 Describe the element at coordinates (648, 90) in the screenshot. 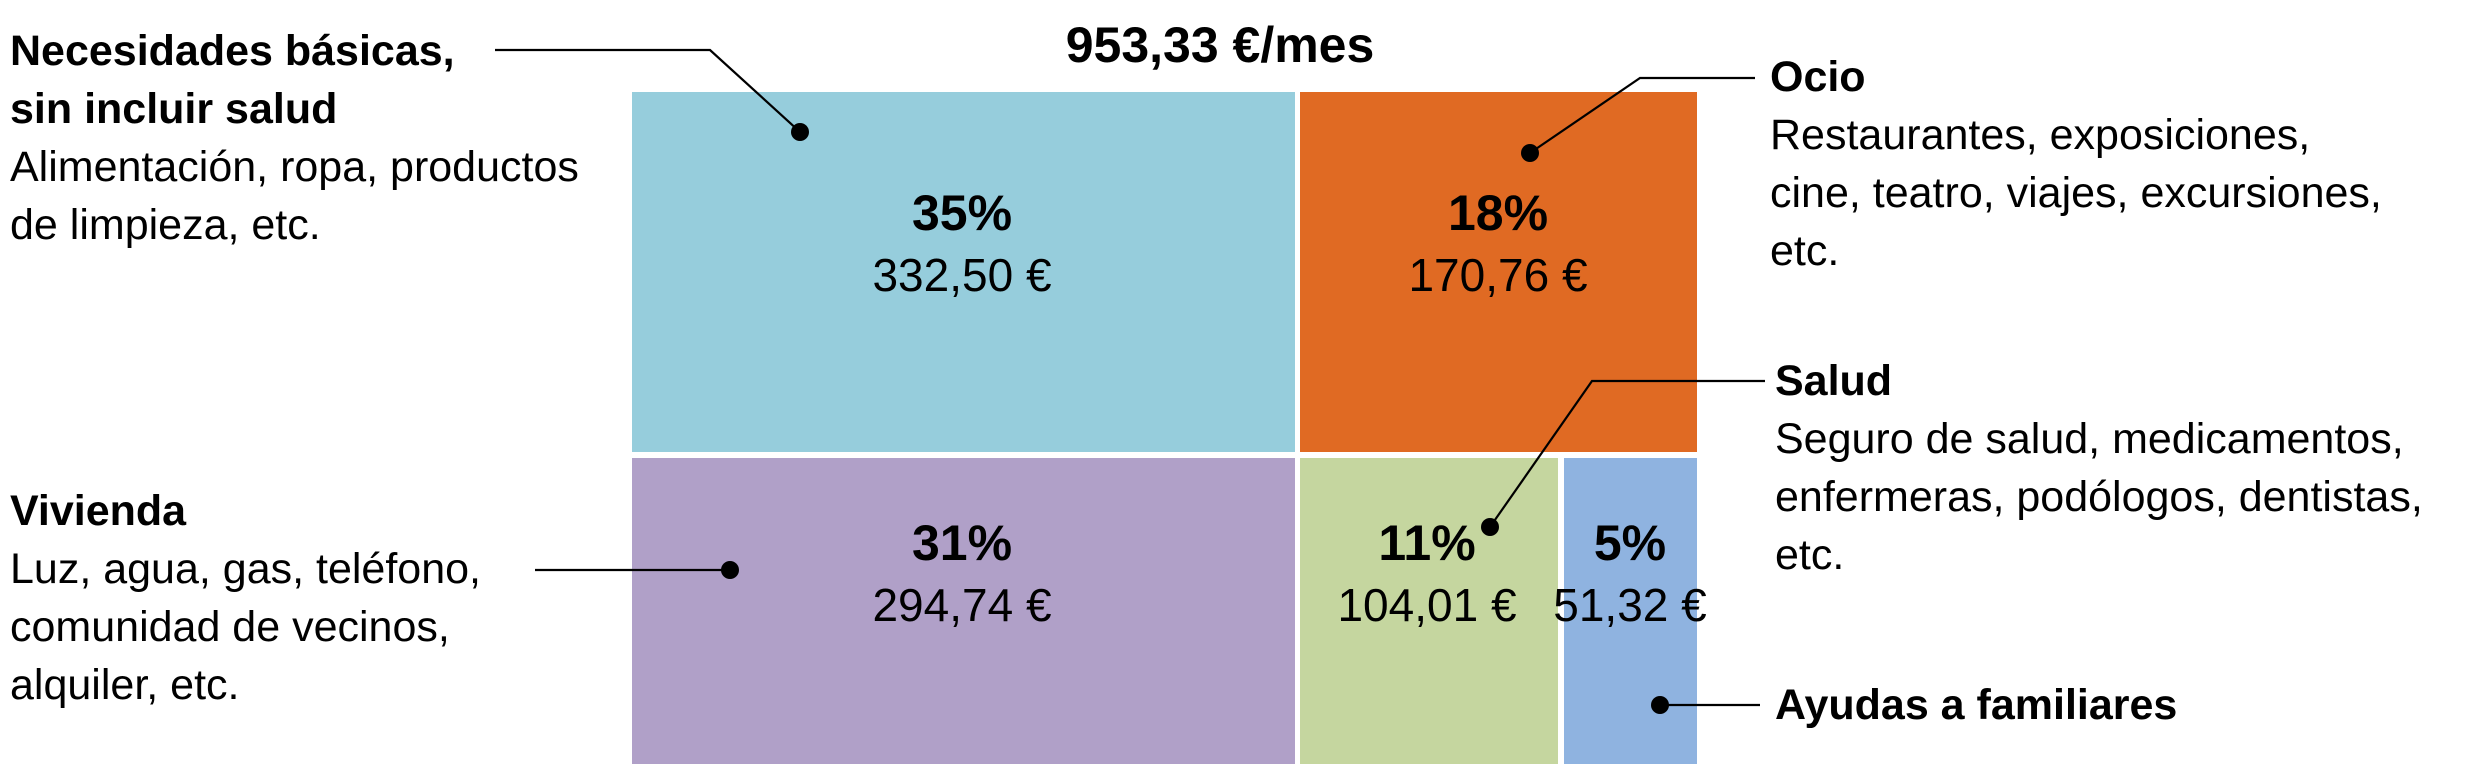

I see `leader-line-necesidades` at that location.